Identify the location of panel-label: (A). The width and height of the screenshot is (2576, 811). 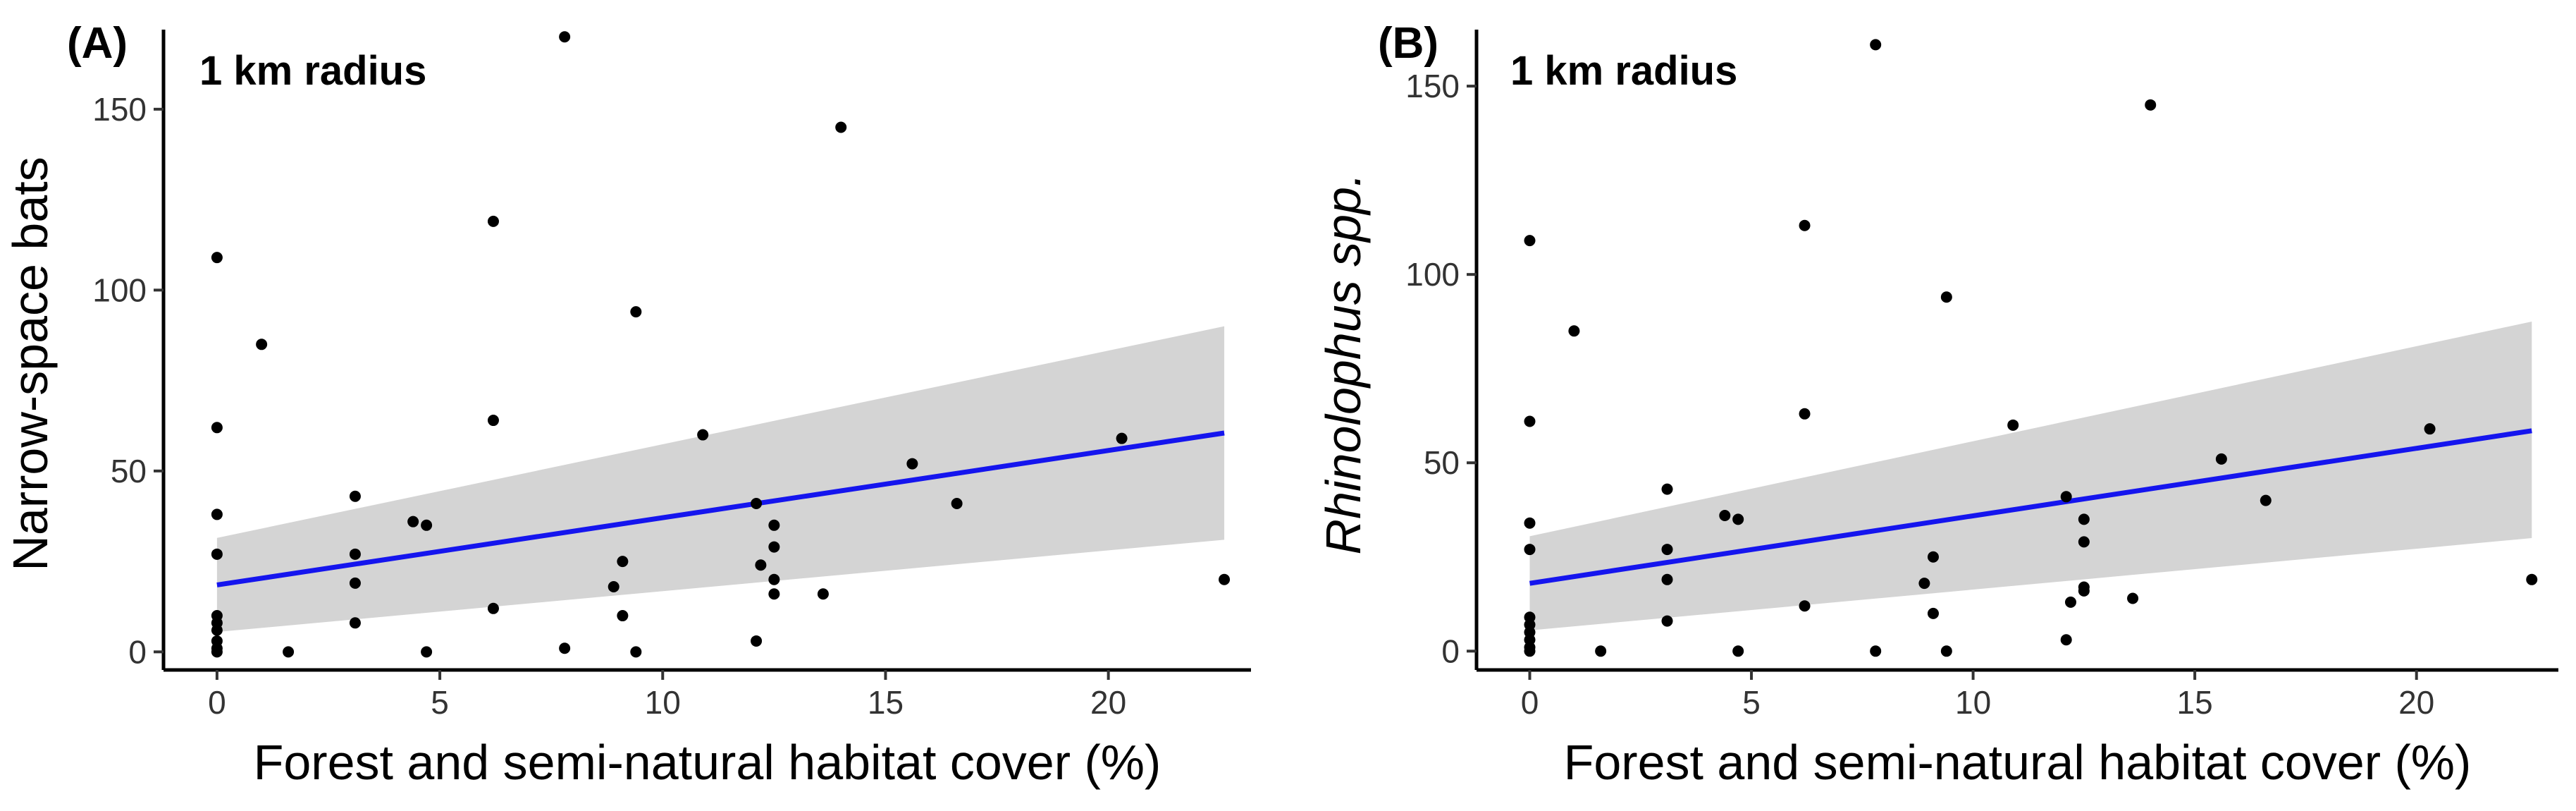
(98, 43).